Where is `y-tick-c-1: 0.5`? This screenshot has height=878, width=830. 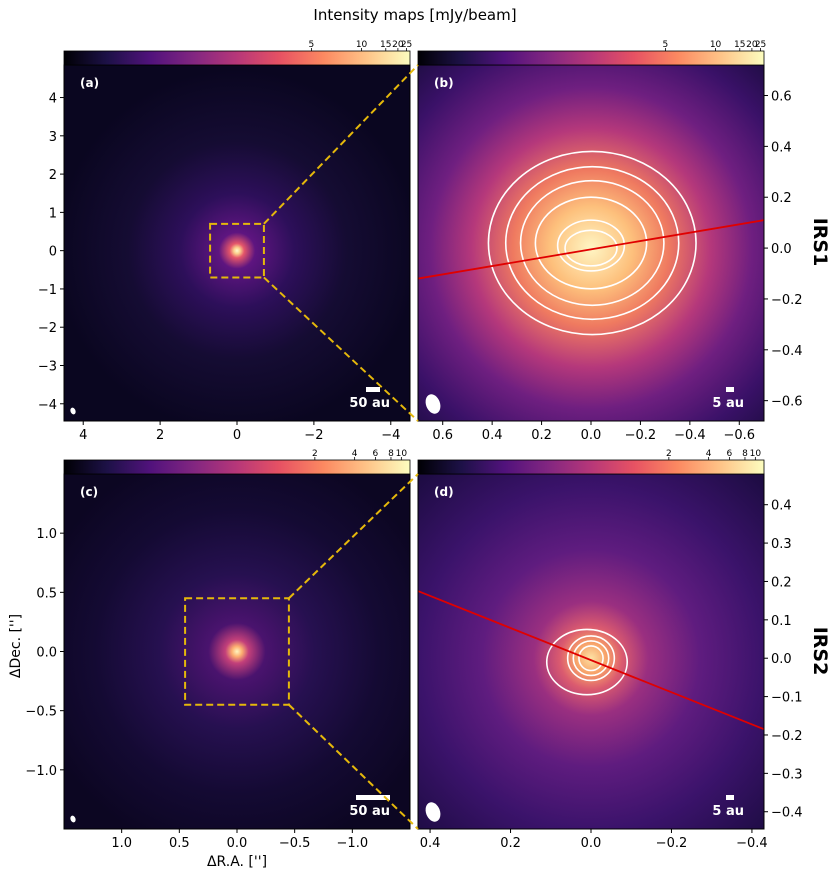 y-tick-c-1: 0.5 is located at coordinates (46, 593).